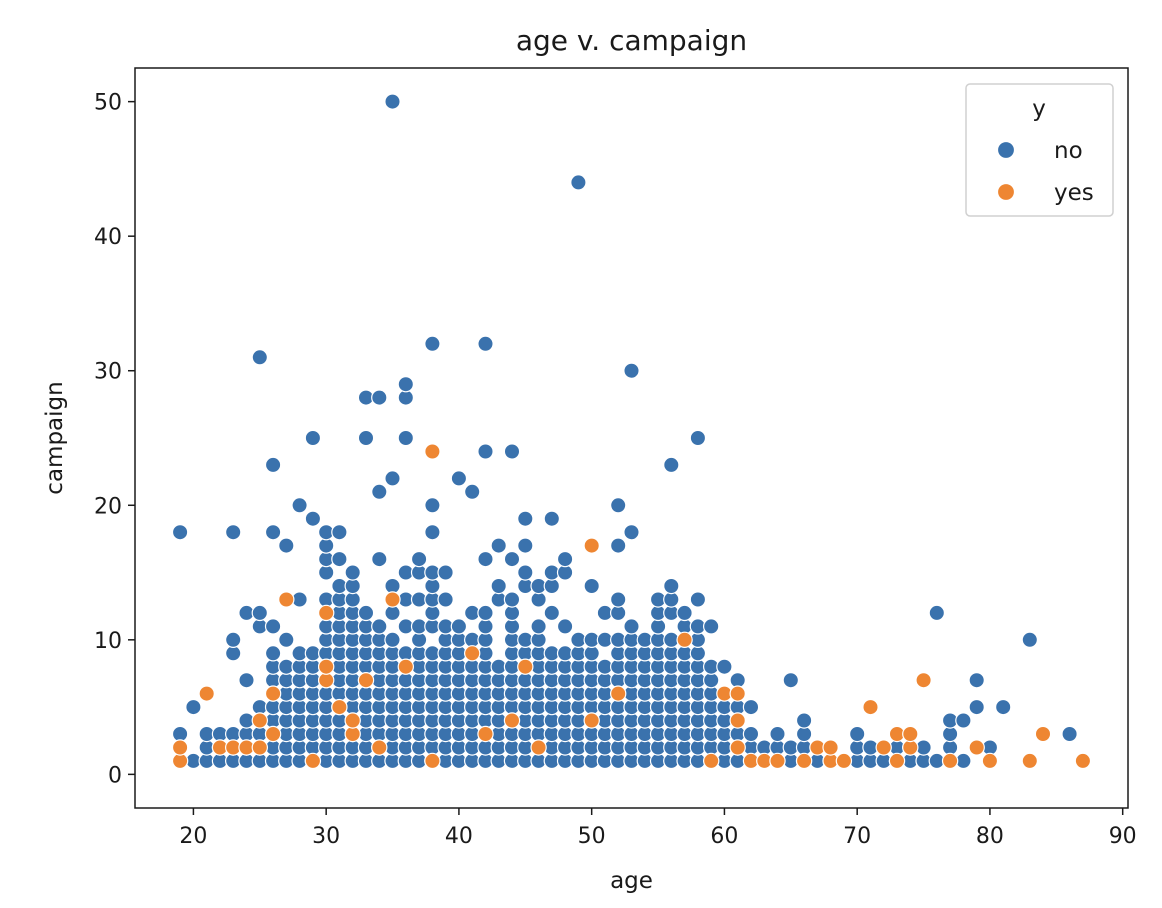 Image resolution: width=1162 pixels, height=908 pixels. Describe the element at coordinates (1074, 193) in the screenshot. I see `legend-label-yes: yes` at that location.